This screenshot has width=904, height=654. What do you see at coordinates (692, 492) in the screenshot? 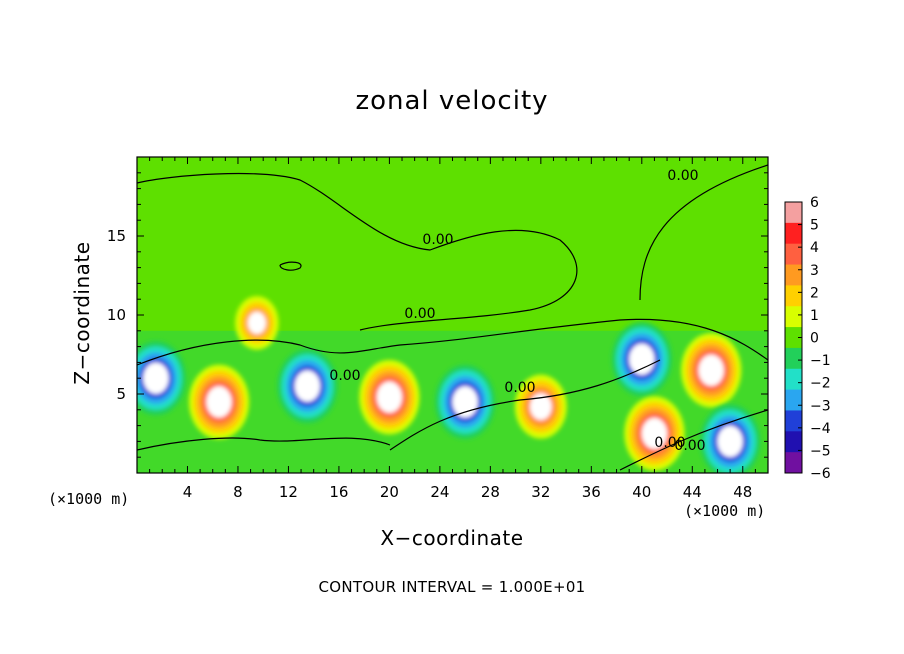
I see `x-tick-label: 44` at bounding box center [692, 492].